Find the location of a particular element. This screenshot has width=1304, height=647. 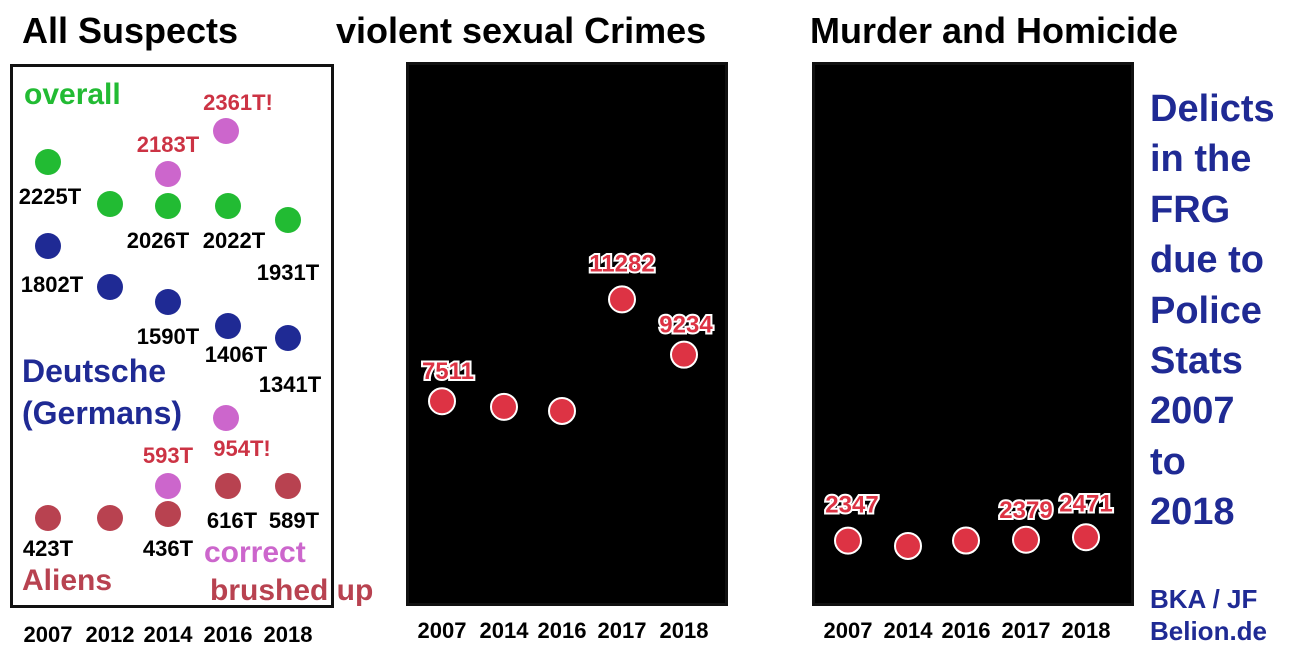

legend-germans: Deutsche is located at coordinates (94, 371).